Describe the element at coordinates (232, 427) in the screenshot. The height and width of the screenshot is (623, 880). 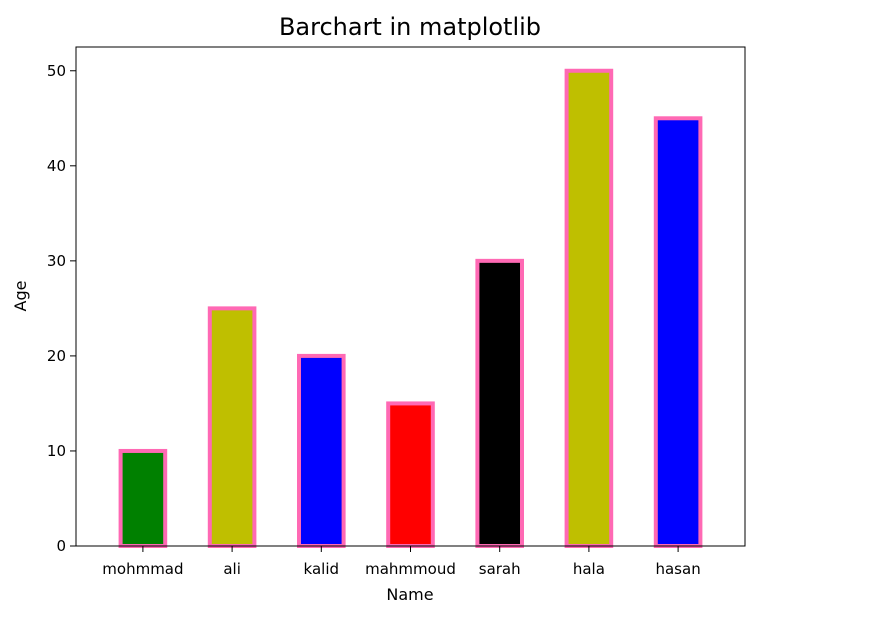
I see `bar-ali` at that location.